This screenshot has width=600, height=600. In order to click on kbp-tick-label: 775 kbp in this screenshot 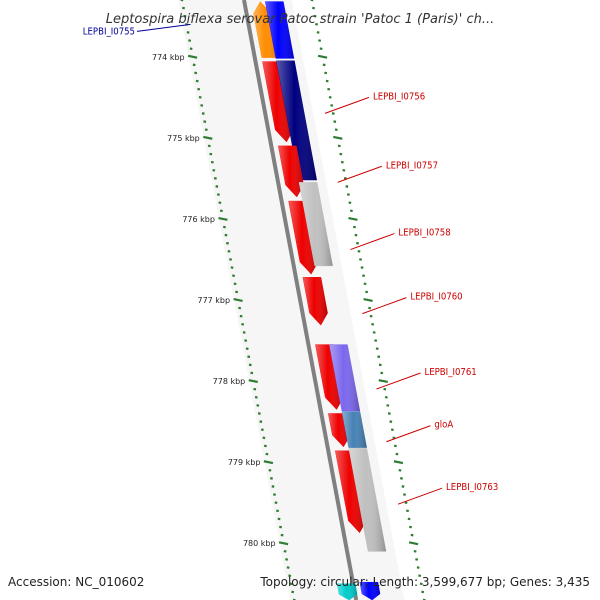, I will do `click(183, 138)`.